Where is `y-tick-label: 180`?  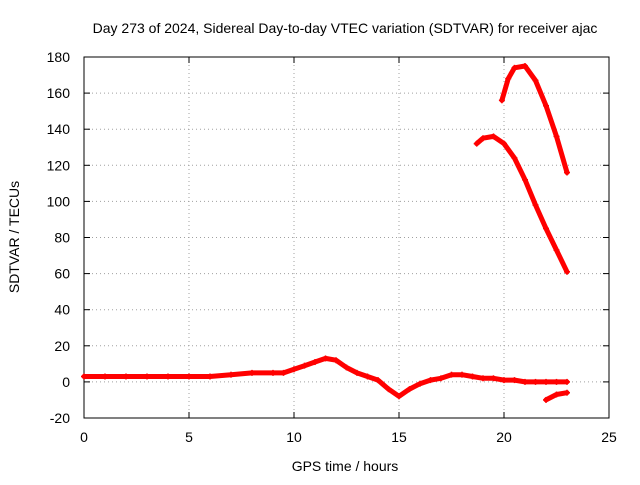 y-tick-label: 180 is located at coordinates (59, 57).